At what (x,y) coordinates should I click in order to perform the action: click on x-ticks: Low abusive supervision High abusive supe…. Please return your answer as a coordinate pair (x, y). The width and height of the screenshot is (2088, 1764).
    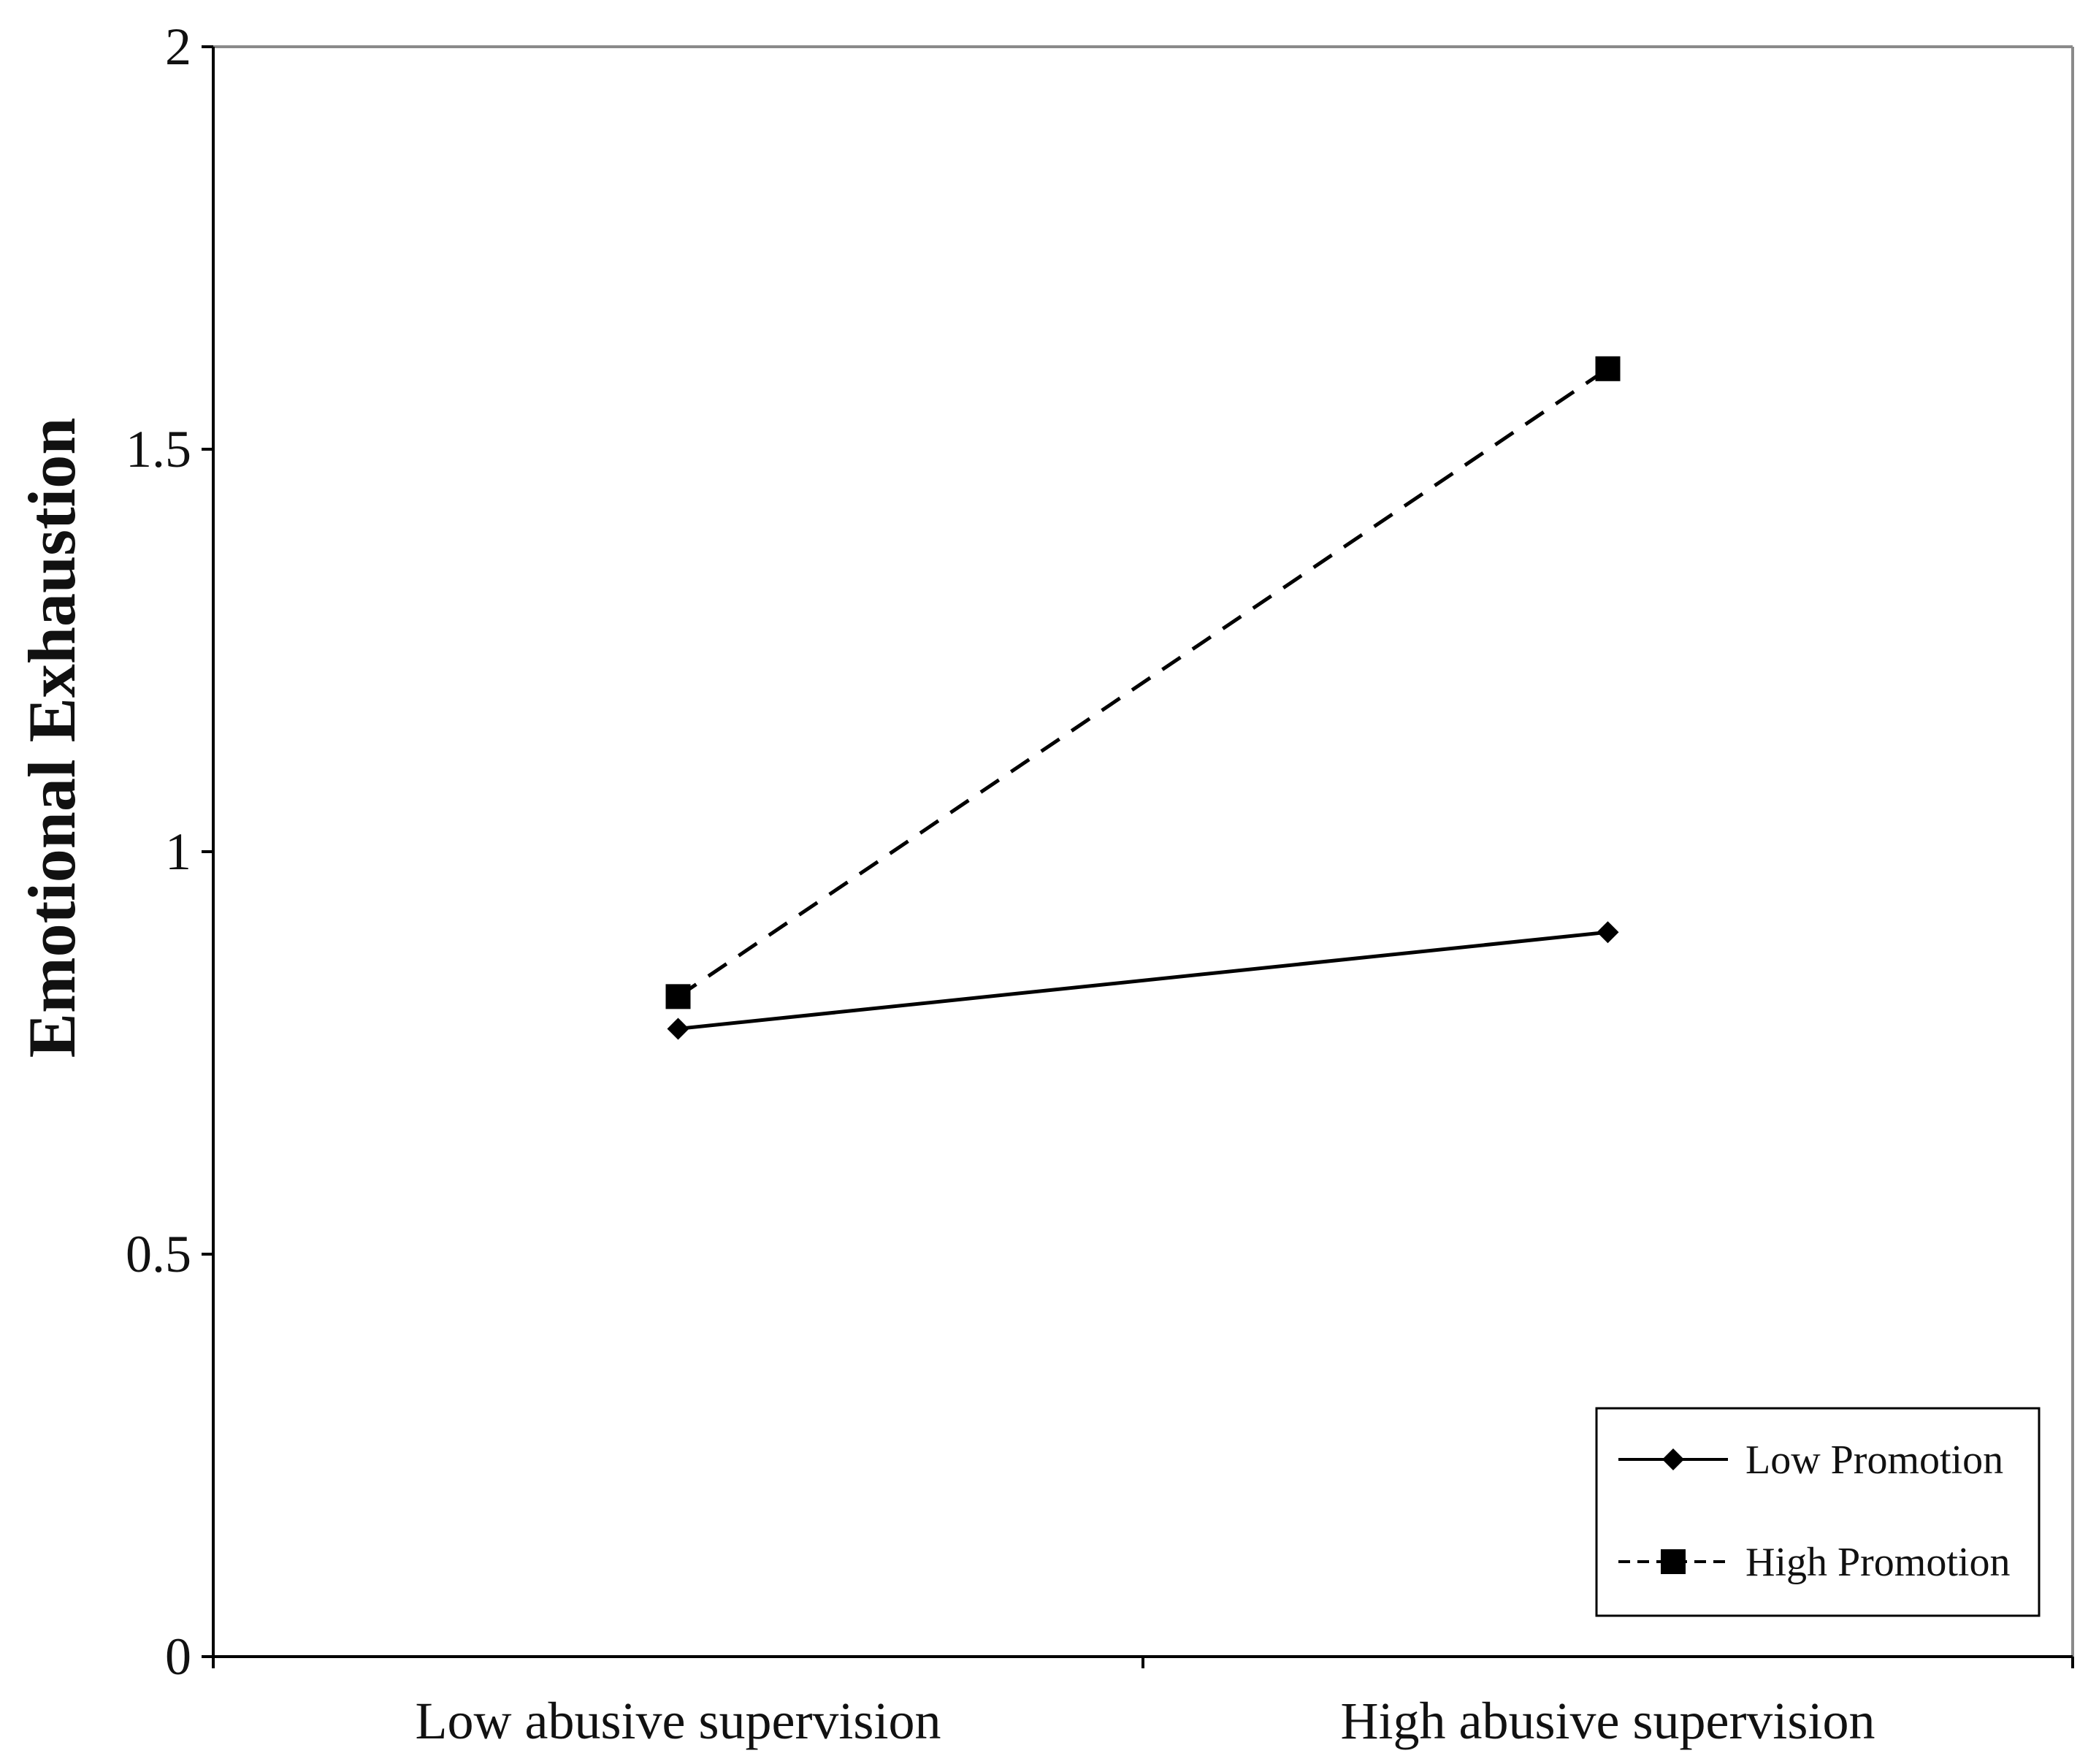
    Looking at the image, I should click on (1143, 1704).